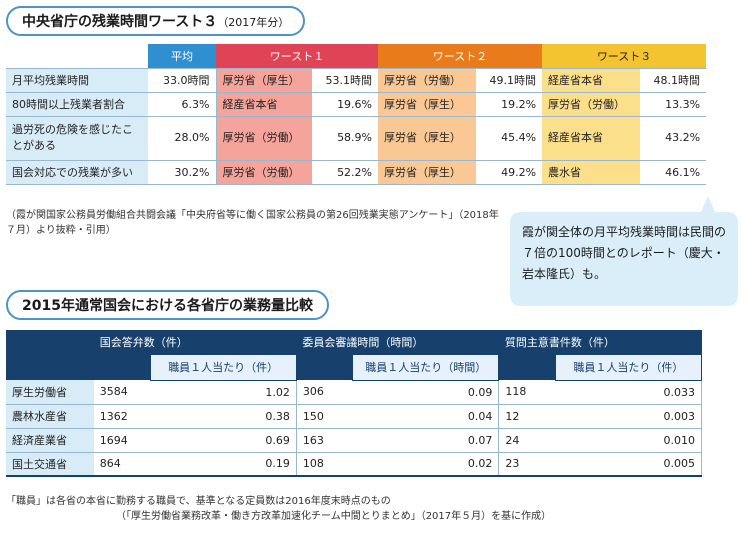  What do you see at coordinates (182, 56) in the screenshot?
I see `header-average: 平均` at bounding box center [182, 56].